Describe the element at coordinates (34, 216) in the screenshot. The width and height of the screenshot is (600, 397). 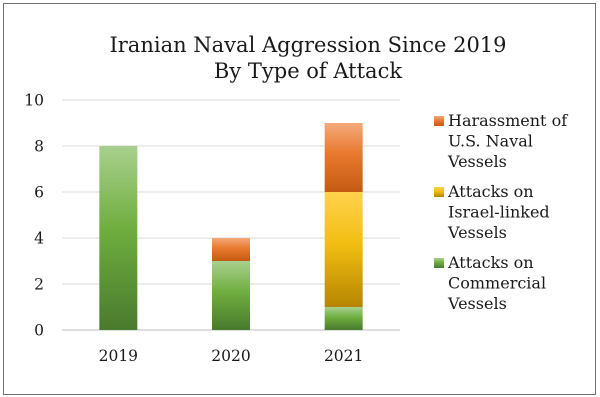
I see `y-axis-ticks: 0 2 4 6 8 10` at that location.